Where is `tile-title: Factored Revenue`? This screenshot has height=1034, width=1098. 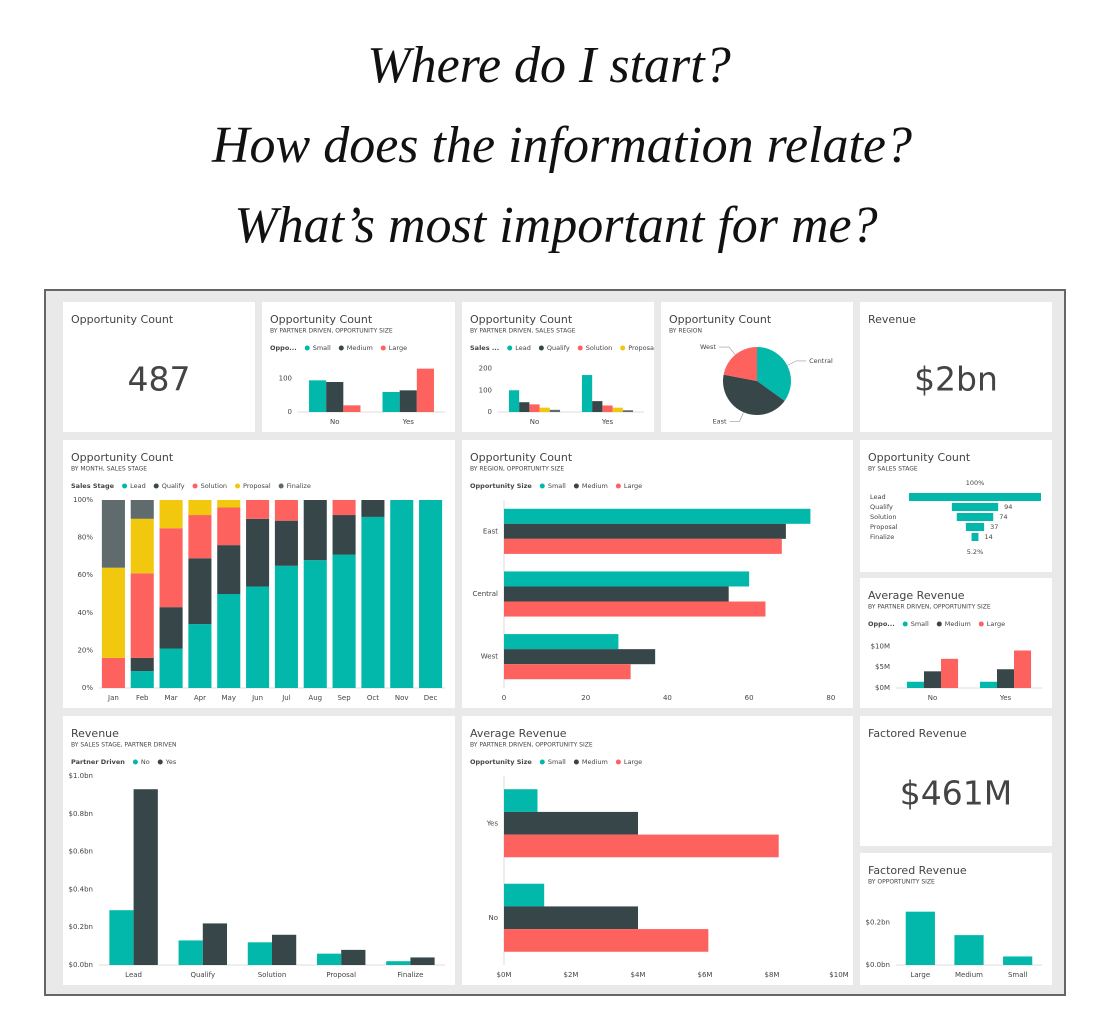
tile-title: Factored Revenue is located at coordinates (917, 870).